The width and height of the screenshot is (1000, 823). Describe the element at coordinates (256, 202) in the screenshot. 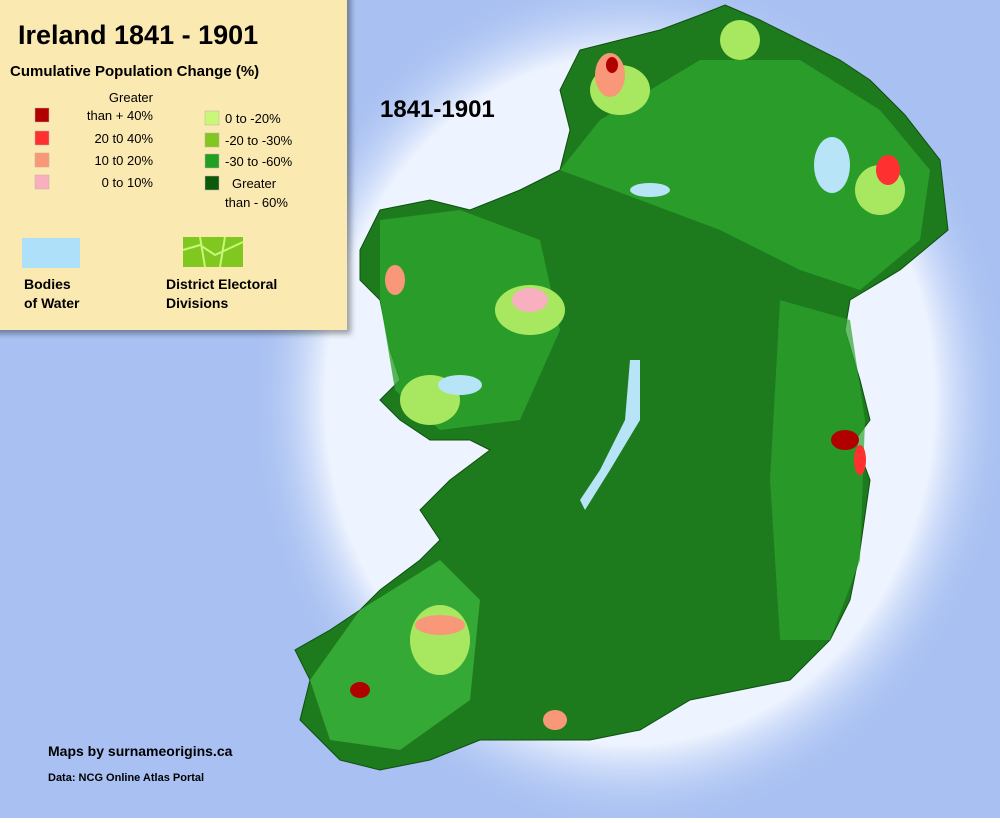

I see `legend-label: than - 60%` at that location.